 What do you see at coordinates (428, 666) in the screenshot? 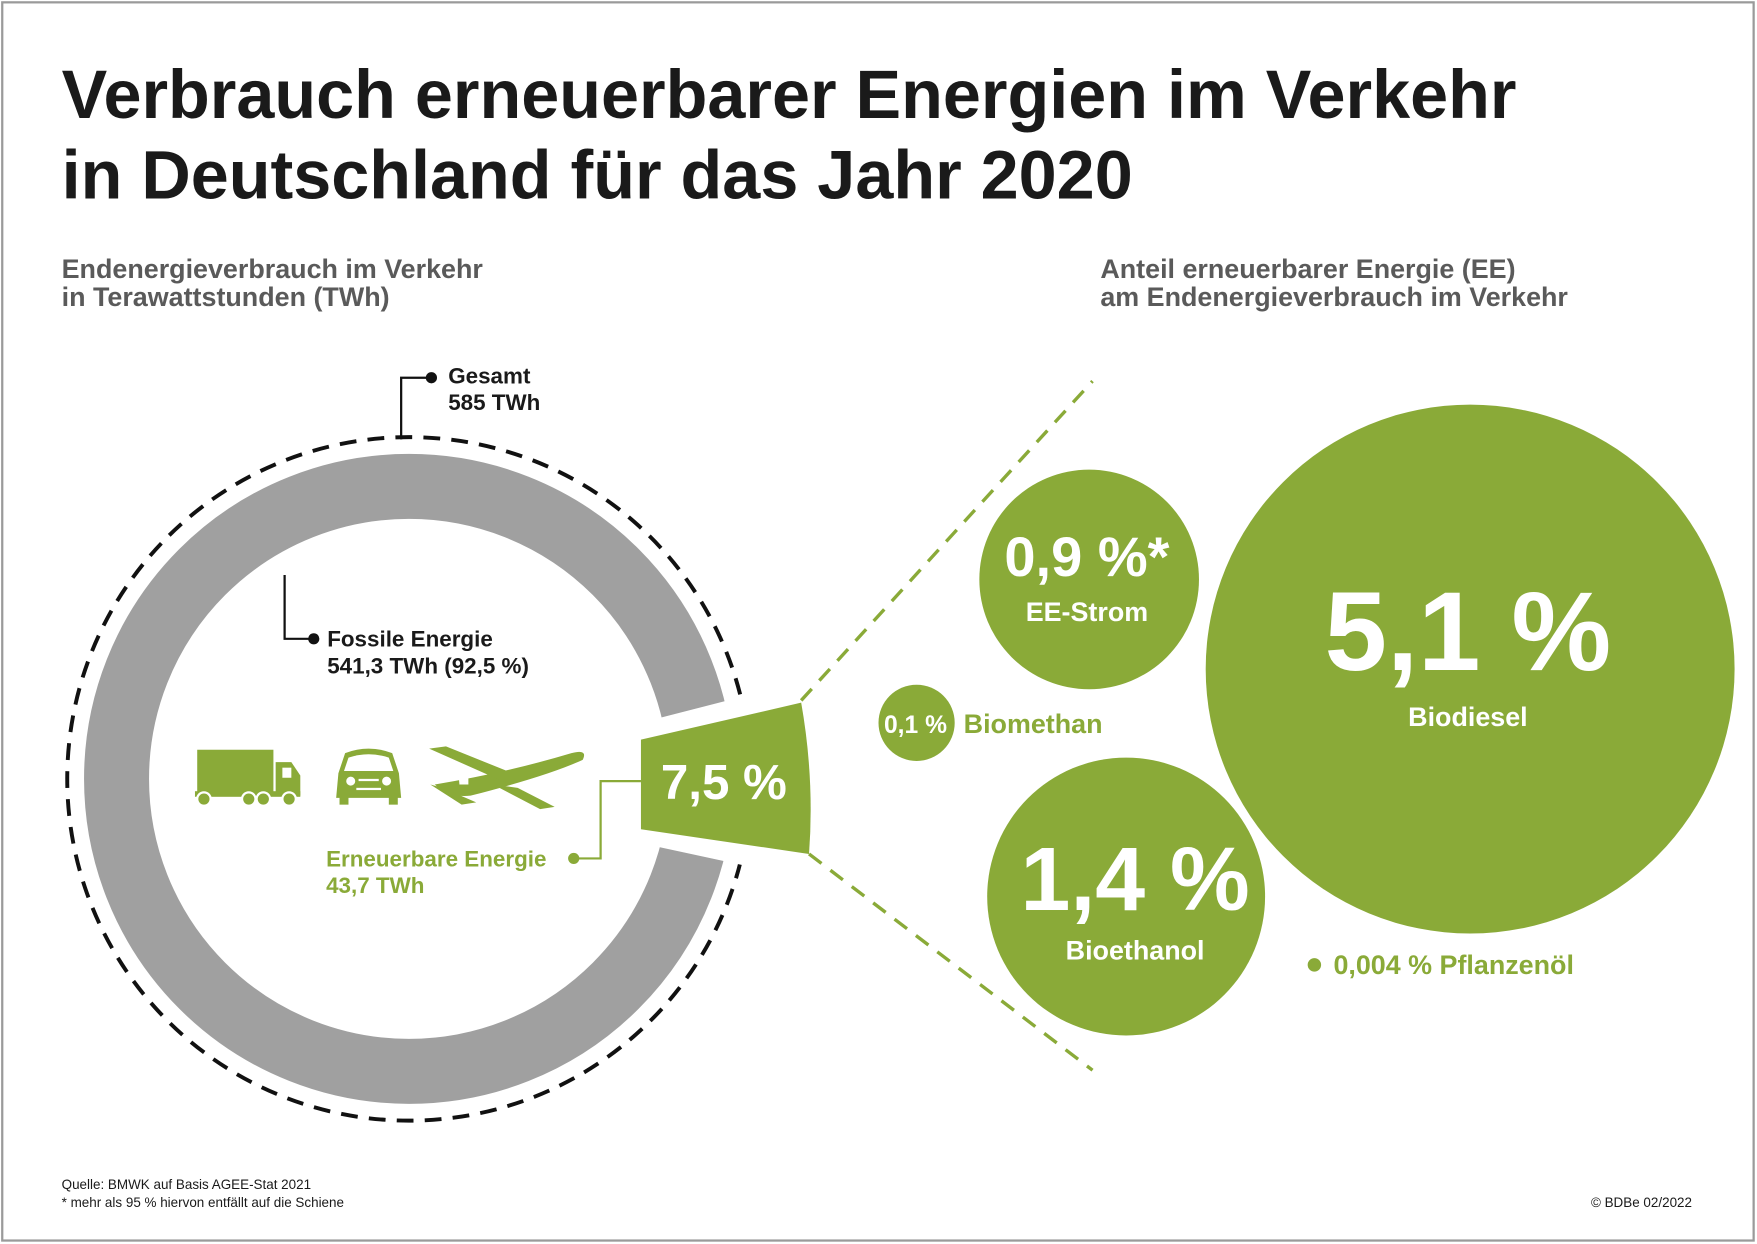
I see `fossil-value: 541,3 TWh (92,5 %)` at bounding box center [428, 666].